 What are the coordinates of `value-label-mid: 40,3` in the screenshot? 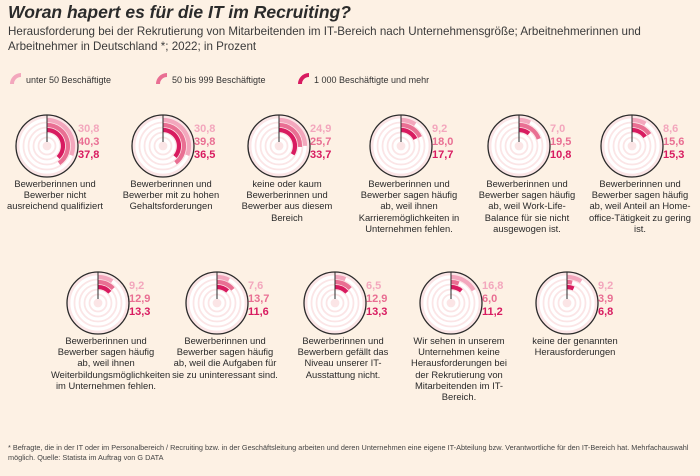 It's located at (88, 142).